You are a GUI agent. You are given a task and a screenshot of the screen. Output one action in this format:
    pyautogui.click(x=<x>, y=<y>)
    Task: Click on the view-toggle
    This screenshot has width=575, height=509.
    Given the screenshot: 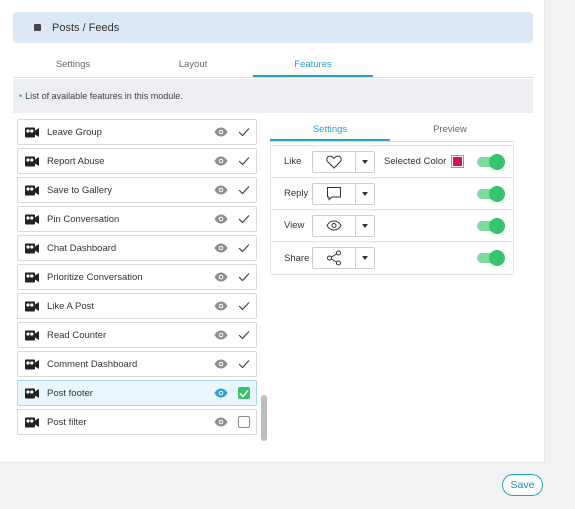 What is the action you would take?
    pyautogui.click(x=491, y=226)
    